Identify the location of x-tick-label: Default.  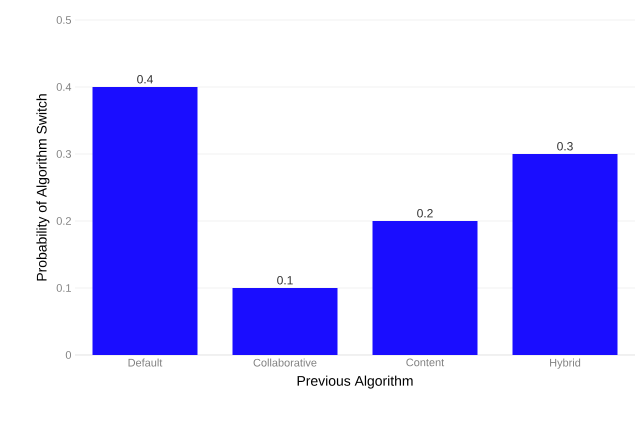
(145, 362).